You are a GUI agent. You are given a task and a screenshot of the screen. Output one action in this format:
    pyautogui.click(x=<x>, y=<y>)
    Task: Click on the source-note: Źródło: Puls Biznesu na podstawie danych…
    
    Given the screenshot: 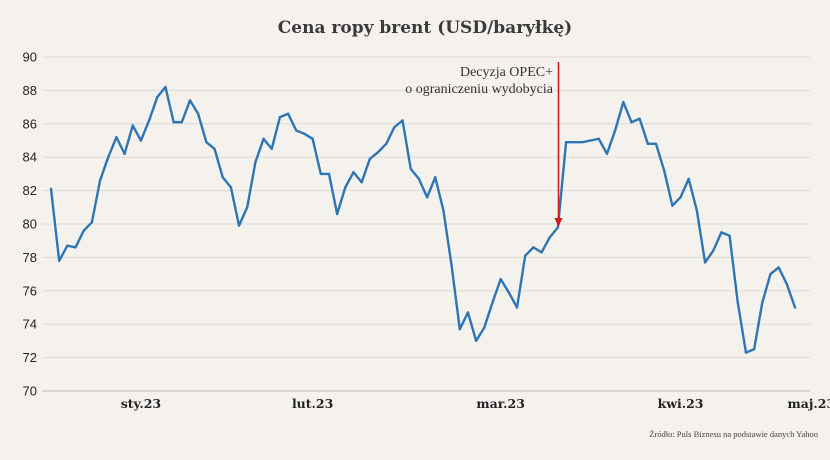 What is the action you would take?
    pyautogui.click(x=733, y=434)
    